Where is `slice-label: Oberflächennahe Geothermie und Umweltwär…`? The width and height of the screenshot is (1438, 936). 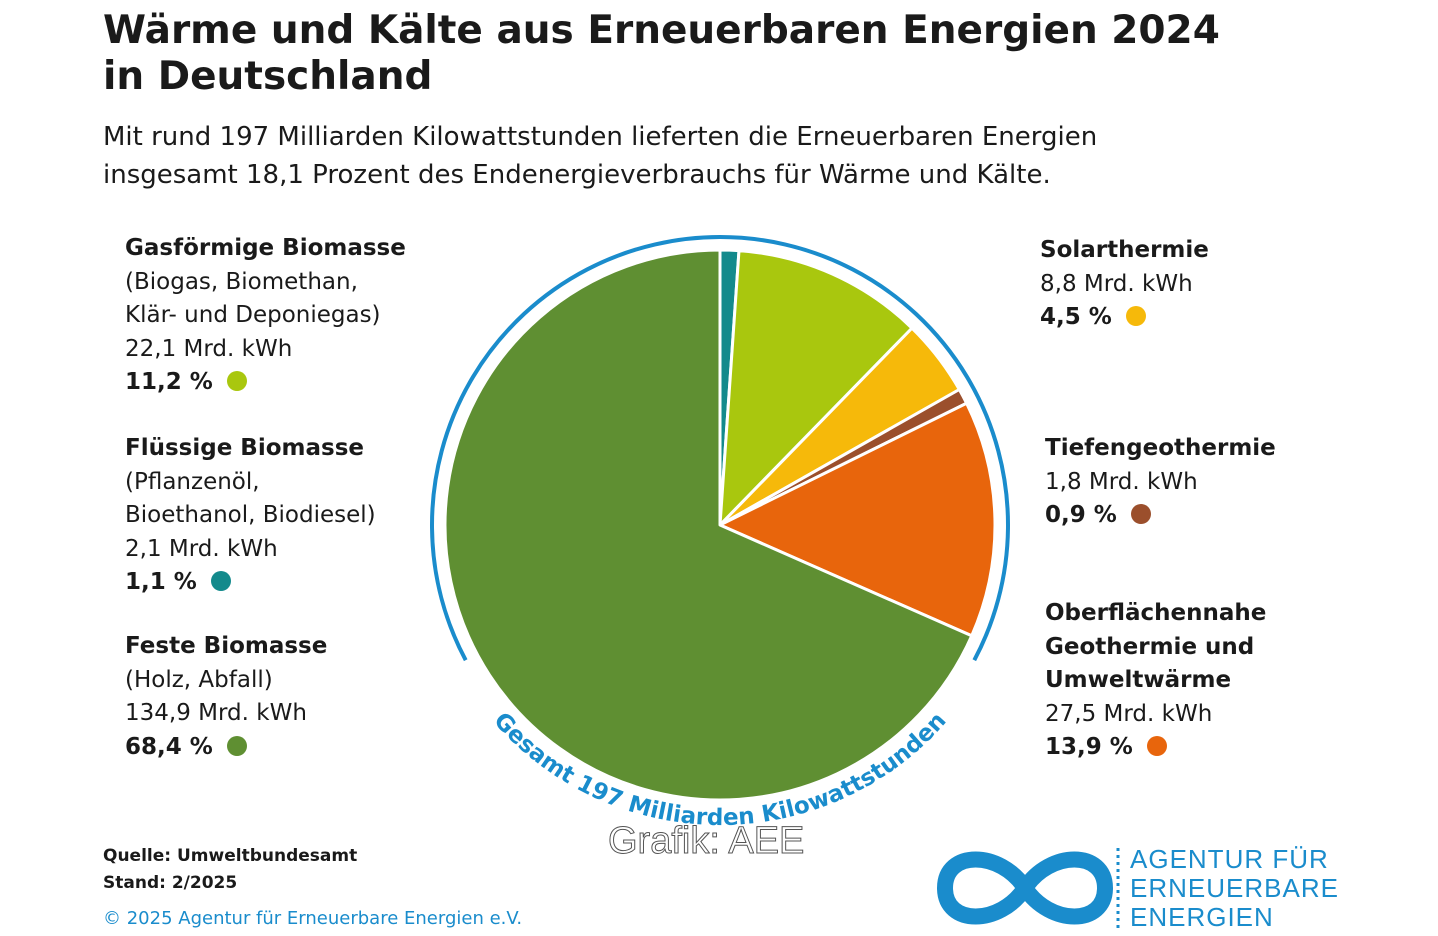
slice-label: Oberflächennahe Geothermie und Umweltwär… is located at coordinates (1157, 681).